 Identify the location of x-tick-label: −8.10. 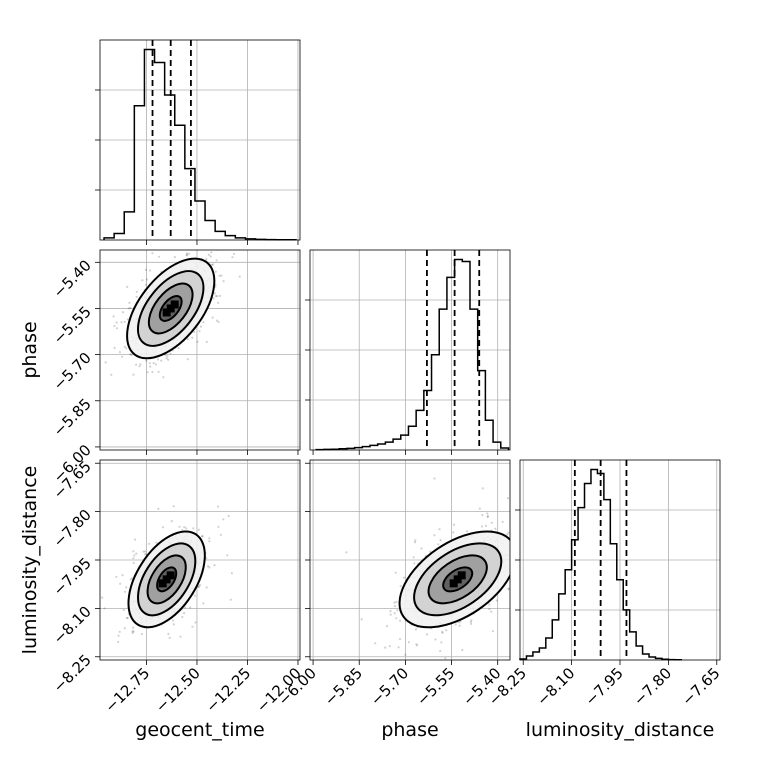
(555, 686).